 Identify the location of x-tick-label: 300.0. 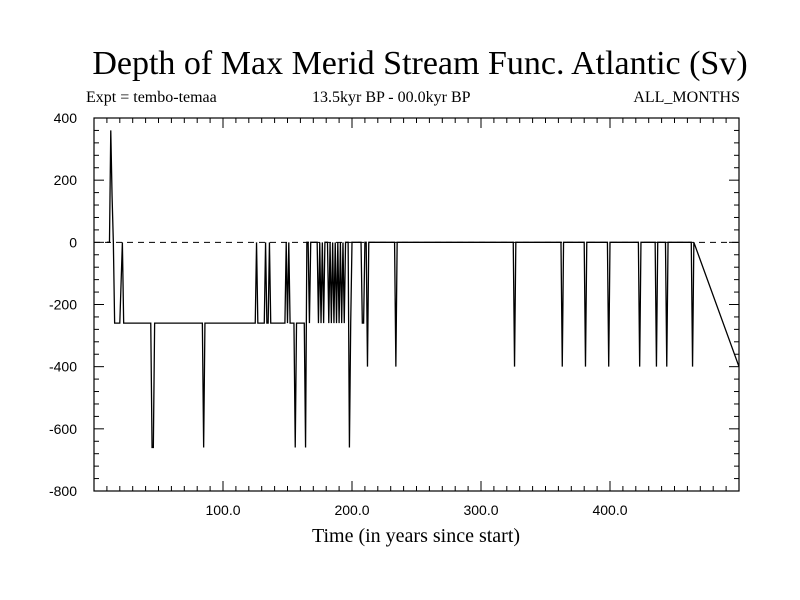
(480, 510).